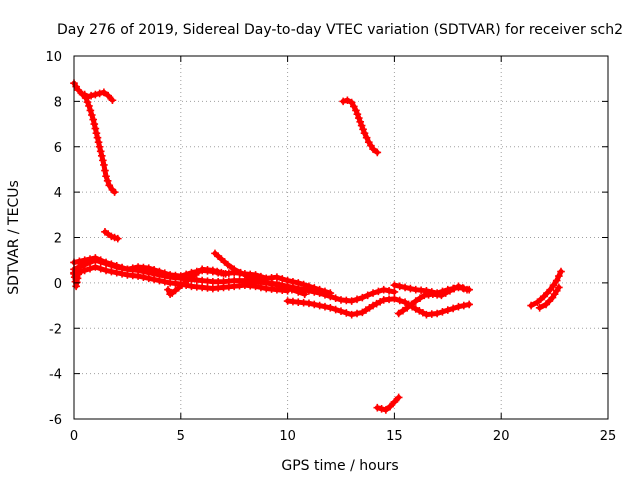 The height and width of the screenshot is (480, 640). I want to click on series-track-a-descent, so click(99, 143).